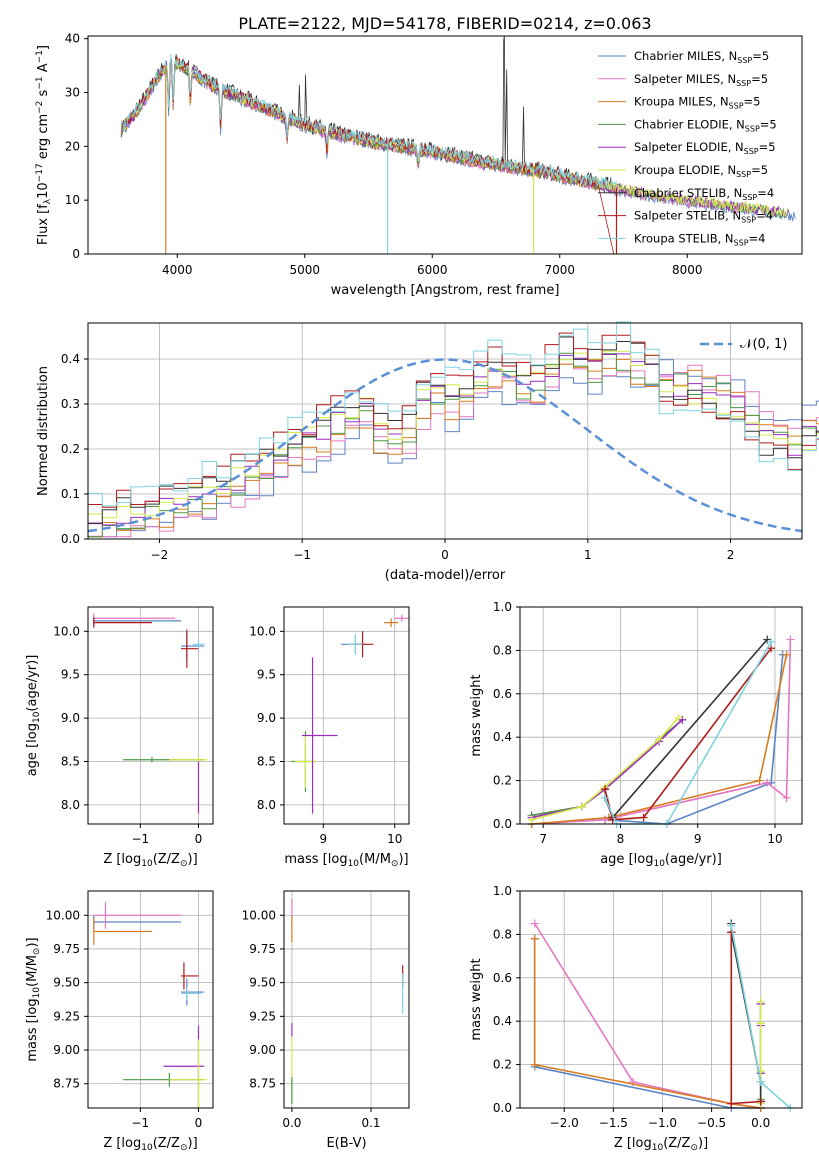 Image resolution: width=819 pixels, height=1170 pixels. What do you see at coordinates (43, 138) in the screenshot?
I see `spectrum-ylabel-part: erg cm` at bounding box center [43, 138].